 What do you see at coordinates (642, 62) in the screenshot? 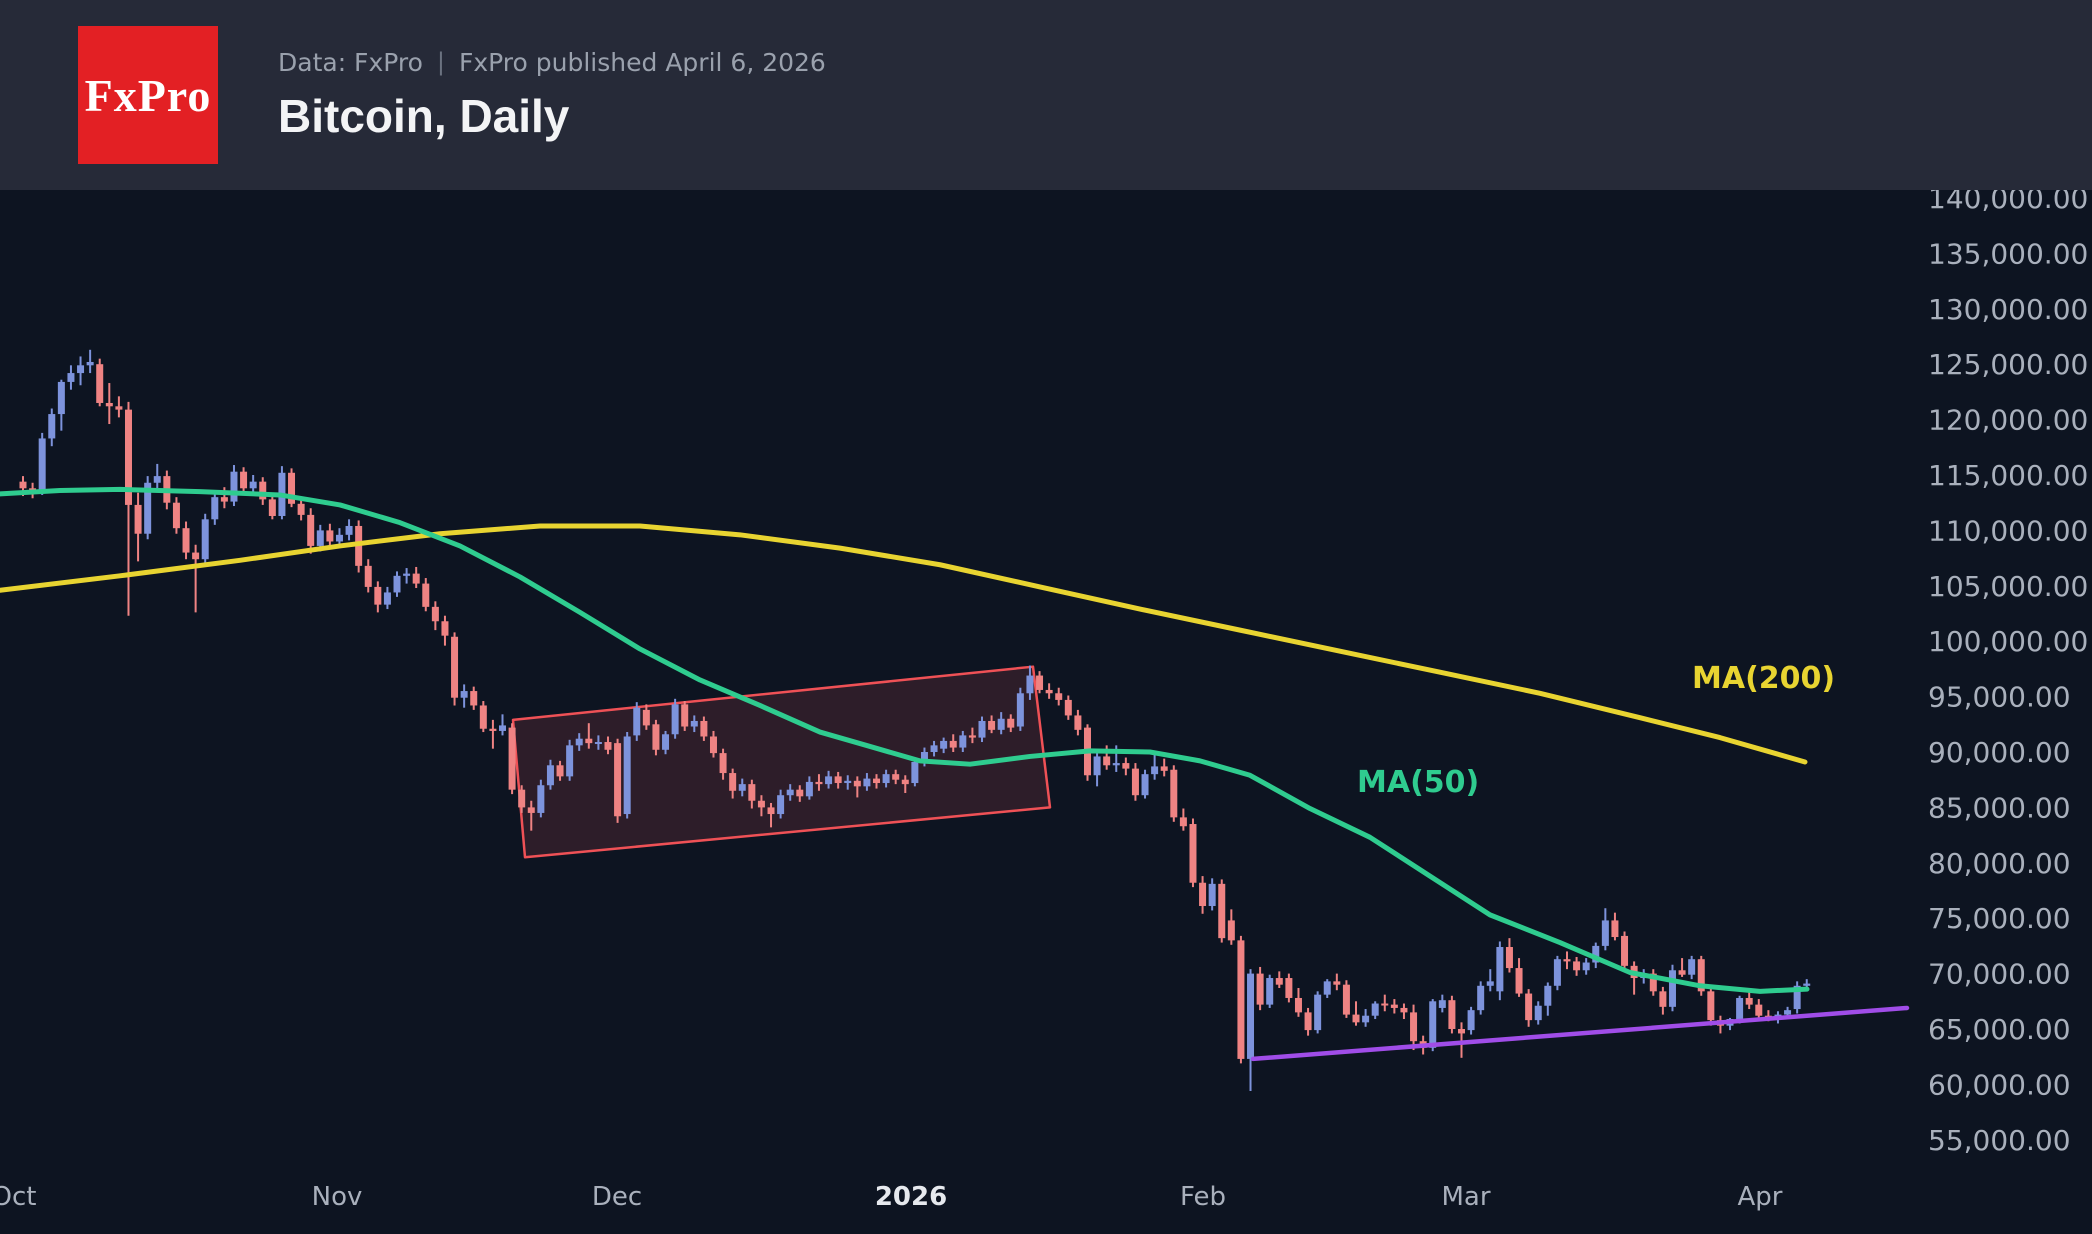
I see `published-label: FxPro published April 6, 2026` at bounding box center [642, 62].